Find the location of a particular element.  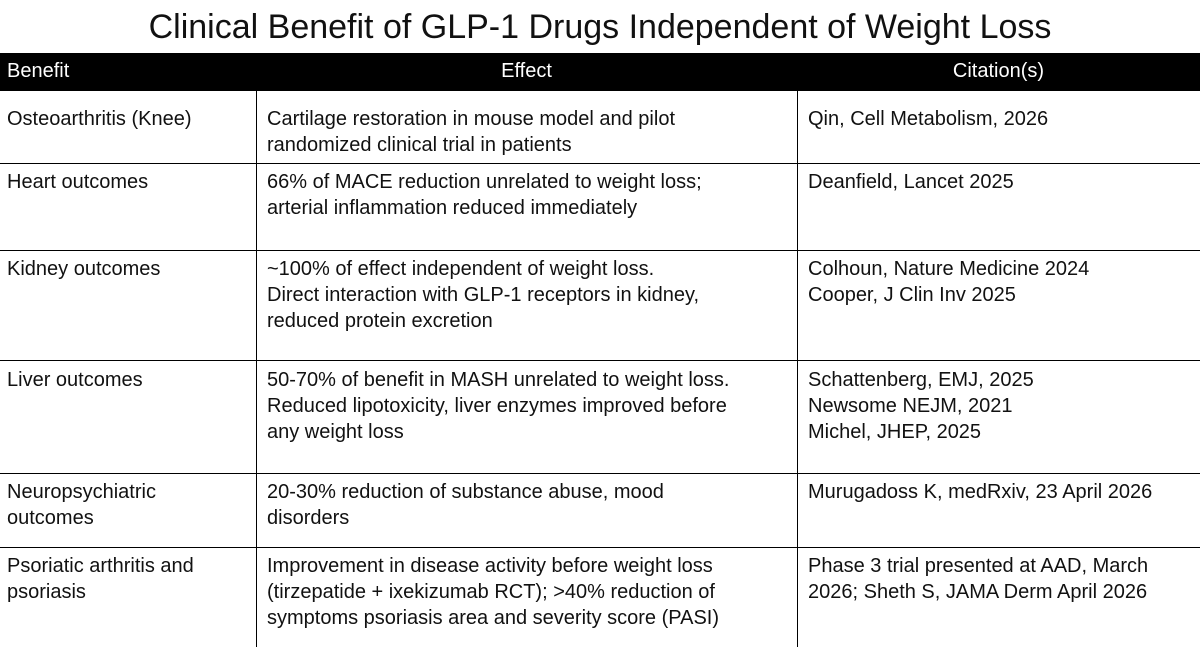

cell-line: reduced protein excretion is located at coordinates (380, 321).